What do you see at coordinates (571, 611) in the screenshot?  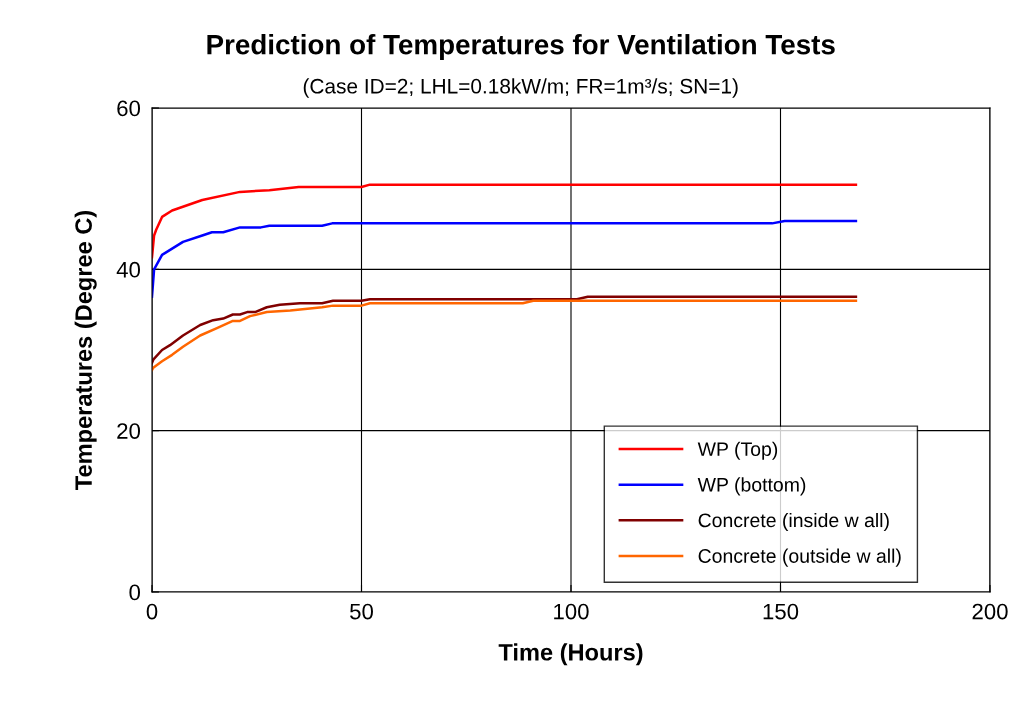 I see `x-tick-label: 100` at bounding box center [571, 611].